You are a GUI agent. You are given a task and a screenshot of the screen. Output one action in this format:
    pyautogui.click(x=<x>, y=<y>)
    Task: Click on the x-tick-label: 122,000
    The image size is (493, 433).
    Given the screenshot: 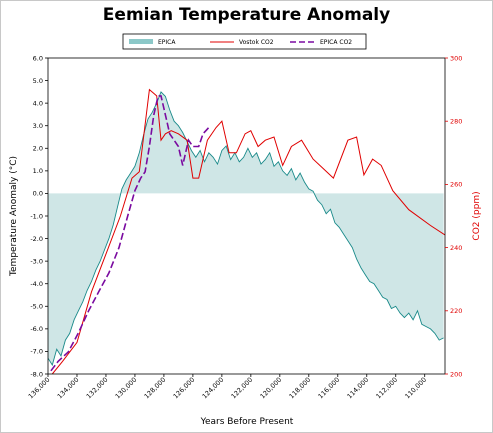 What is the action you would take?
    pyautogui.click(x=242, y=388)
    